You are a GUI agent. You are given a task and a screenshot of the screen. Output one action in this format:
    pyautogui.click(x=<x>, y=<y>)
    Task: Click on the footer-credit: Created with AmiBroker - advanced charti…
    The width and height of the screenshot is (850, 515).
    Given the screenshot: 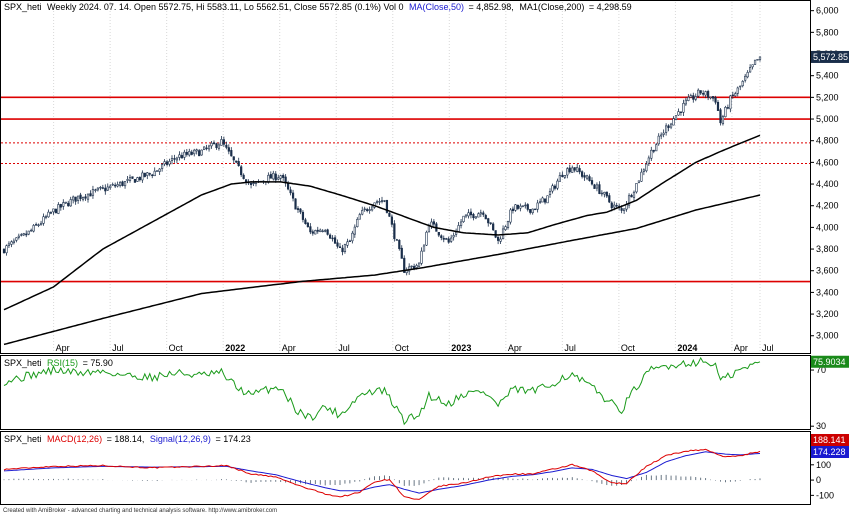 What is the action you would take?
    pyautogui.click(x=140, y=511)
    